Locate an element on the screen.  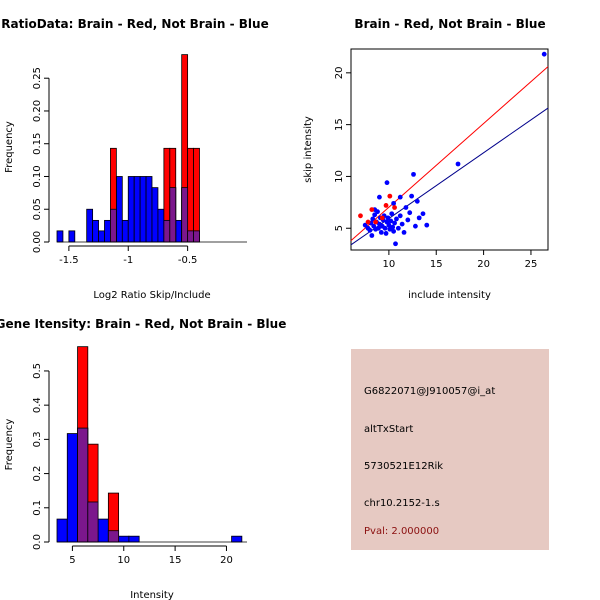
x-tick-label: 15 is located at coordinates (175, 560).